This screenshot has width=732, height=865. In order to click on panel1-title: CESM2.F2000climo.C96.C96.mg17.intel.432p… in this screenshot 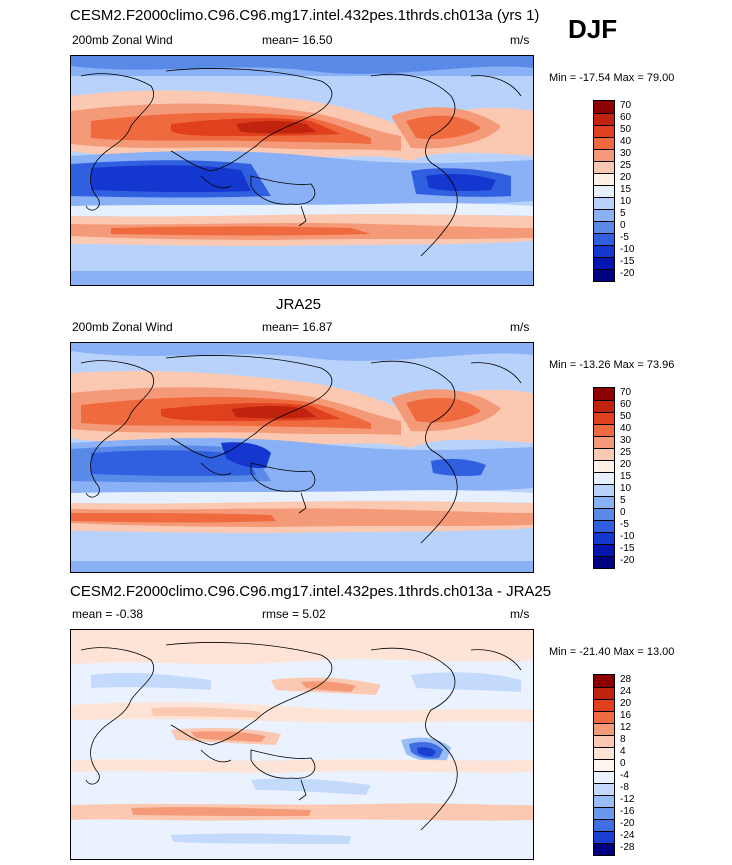, I will do `click(305, 15)`.